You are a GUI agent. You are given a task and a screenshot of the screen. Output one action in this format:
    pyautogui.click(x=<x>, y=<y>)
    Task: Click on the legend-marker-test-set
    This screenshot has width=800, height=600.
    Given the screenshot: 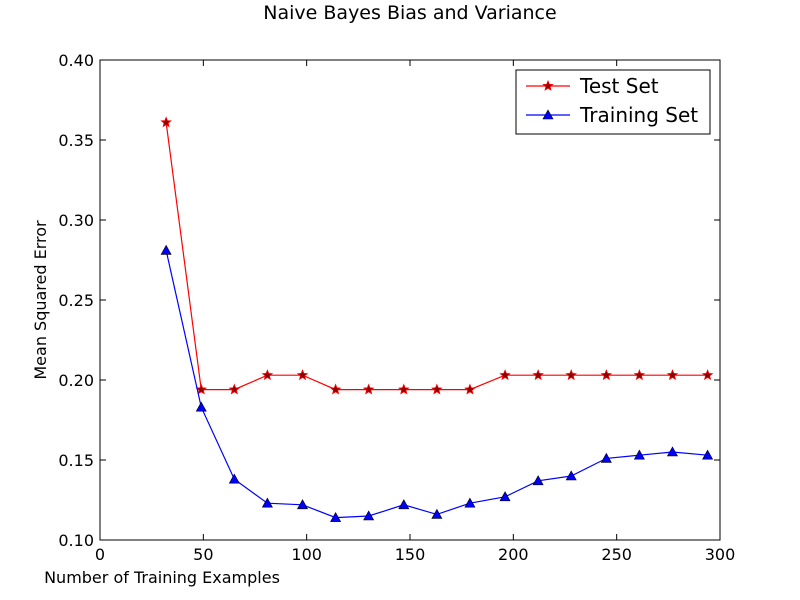 What is the action you would take?
    pyautogui.click(x=548, y=85)
    